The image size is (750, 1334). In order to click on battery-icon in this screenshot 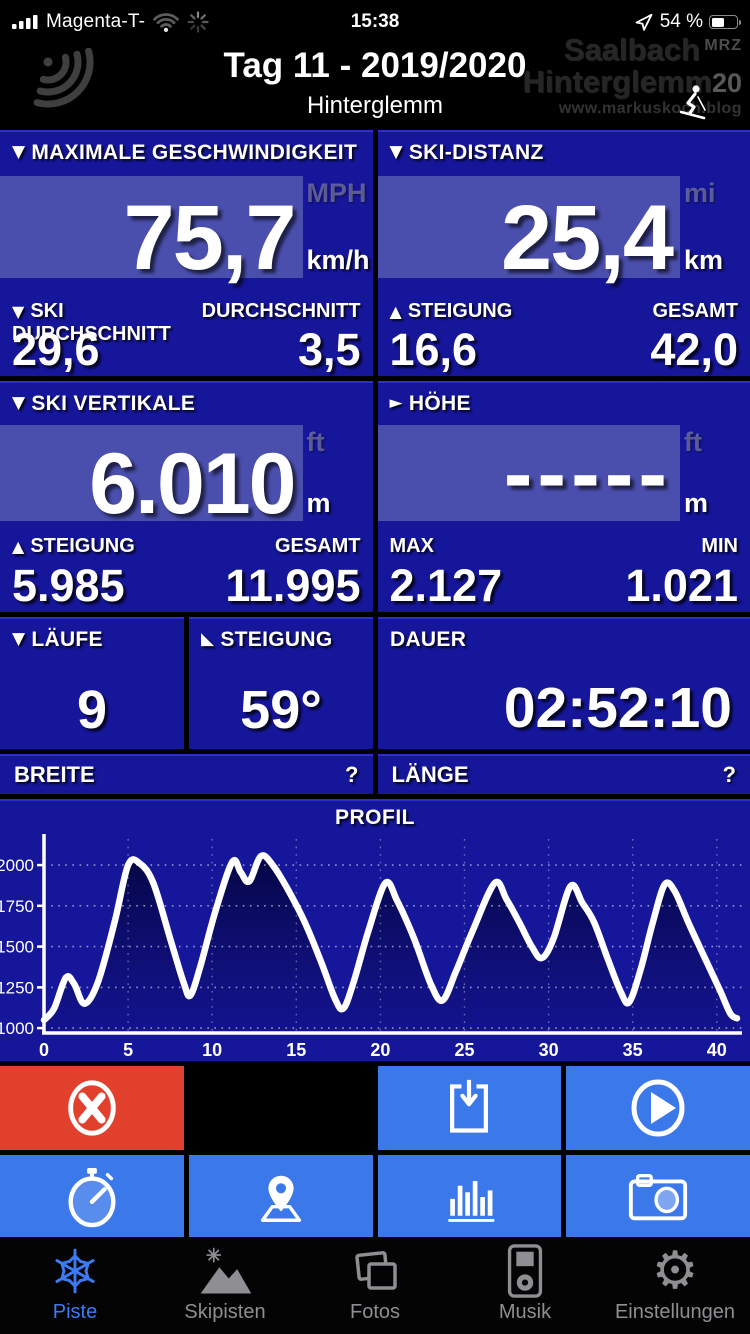, I will do `click(725, 22)`.